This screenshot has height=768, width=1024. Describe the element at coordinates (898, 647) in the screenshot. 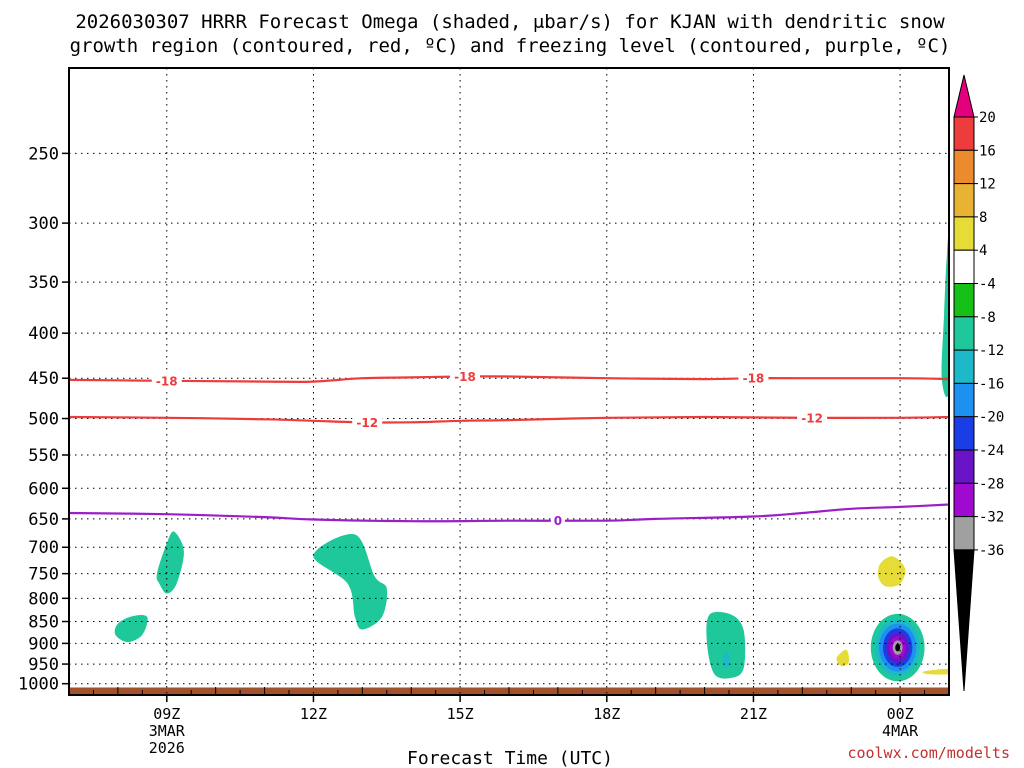

I see `omega-core-2350z-ring-m36` at that location.